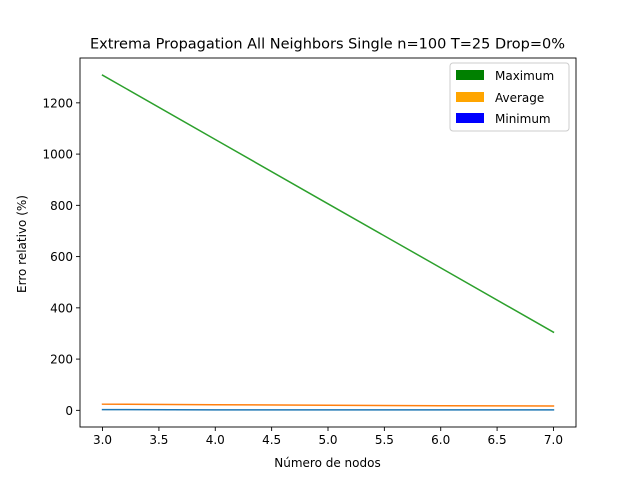 This screenshot has height=480, width=640. I want to click on legend-swatch-minimum, so click(470, 118).